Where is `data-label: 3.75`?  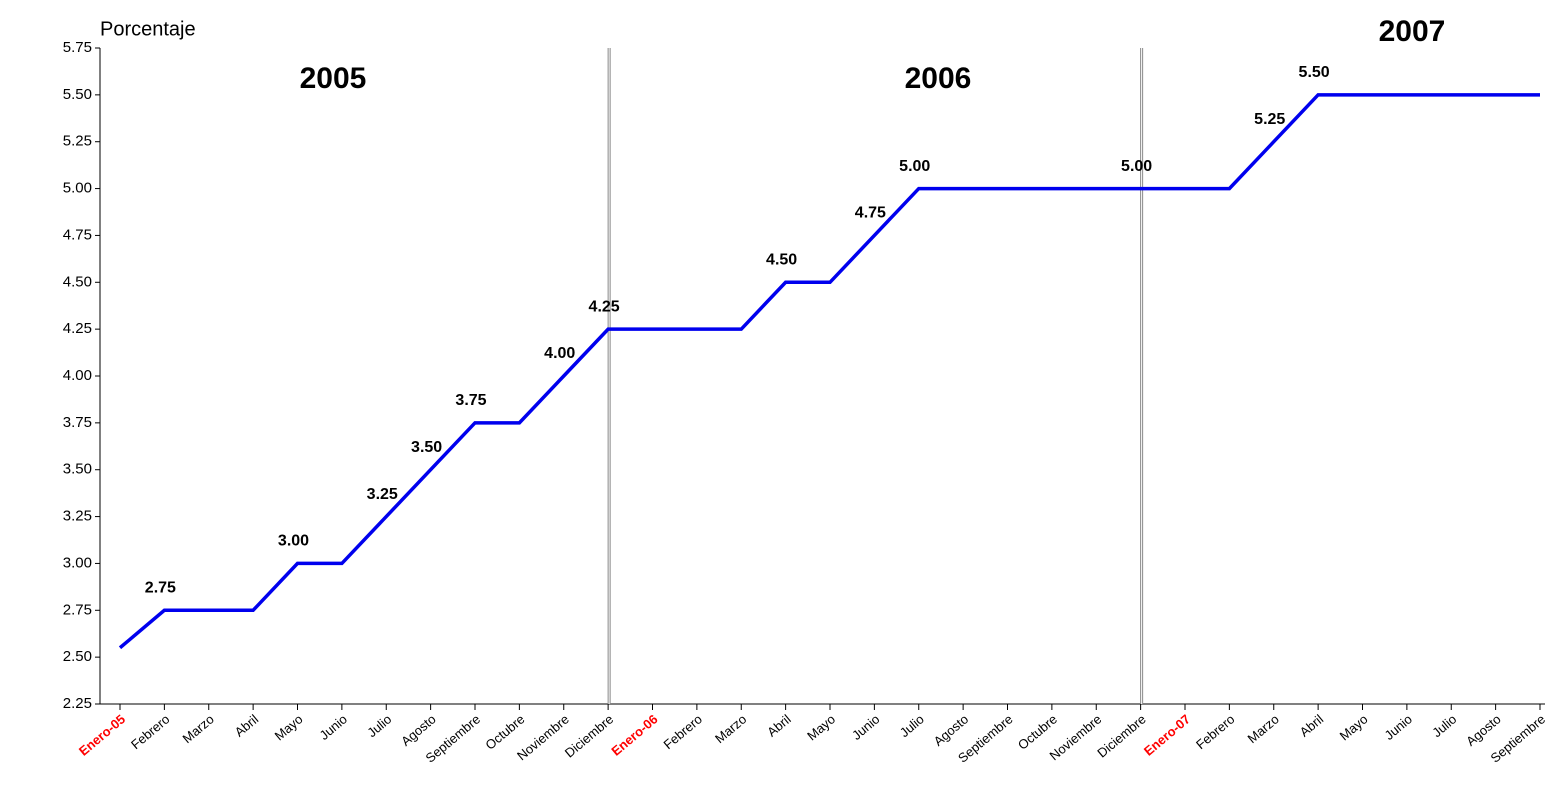 data-label: 3.75 is located at coordinates (470, 400).